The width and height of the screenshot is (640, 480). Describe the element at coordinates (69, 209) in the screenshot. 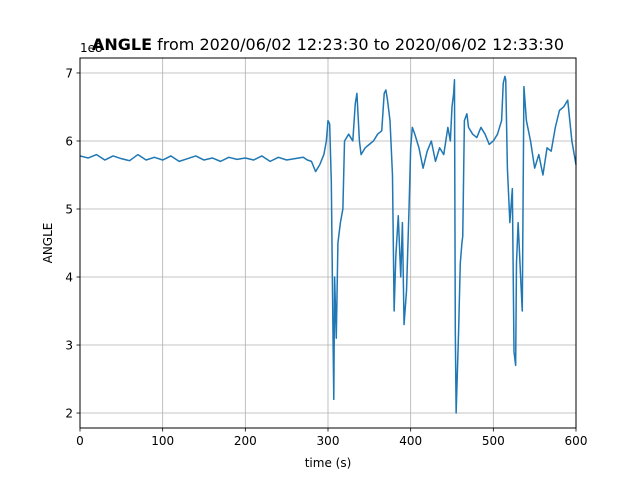

I see `y-tick-label: 5` at that location.